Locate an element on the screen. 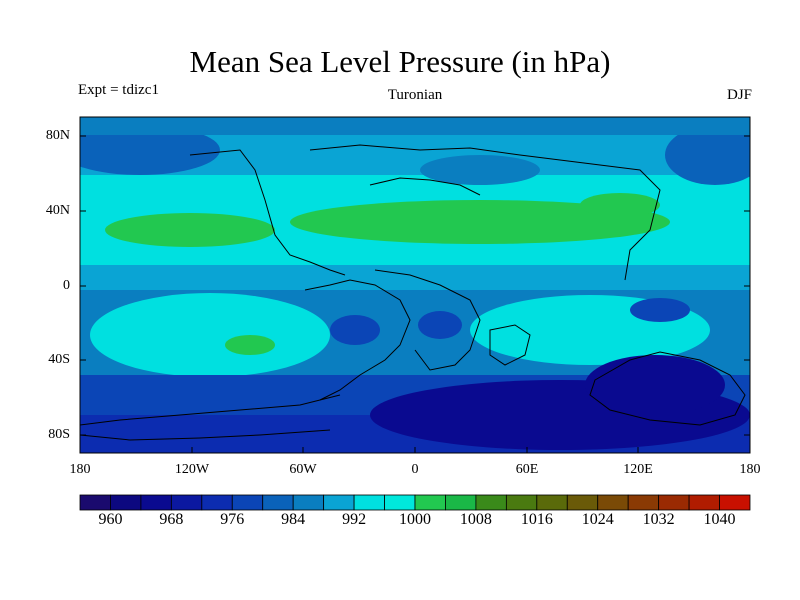 This screenshot has height=600, width=800. experiment-label: Expt = tdizc1 is located at coordinates (118, 90).